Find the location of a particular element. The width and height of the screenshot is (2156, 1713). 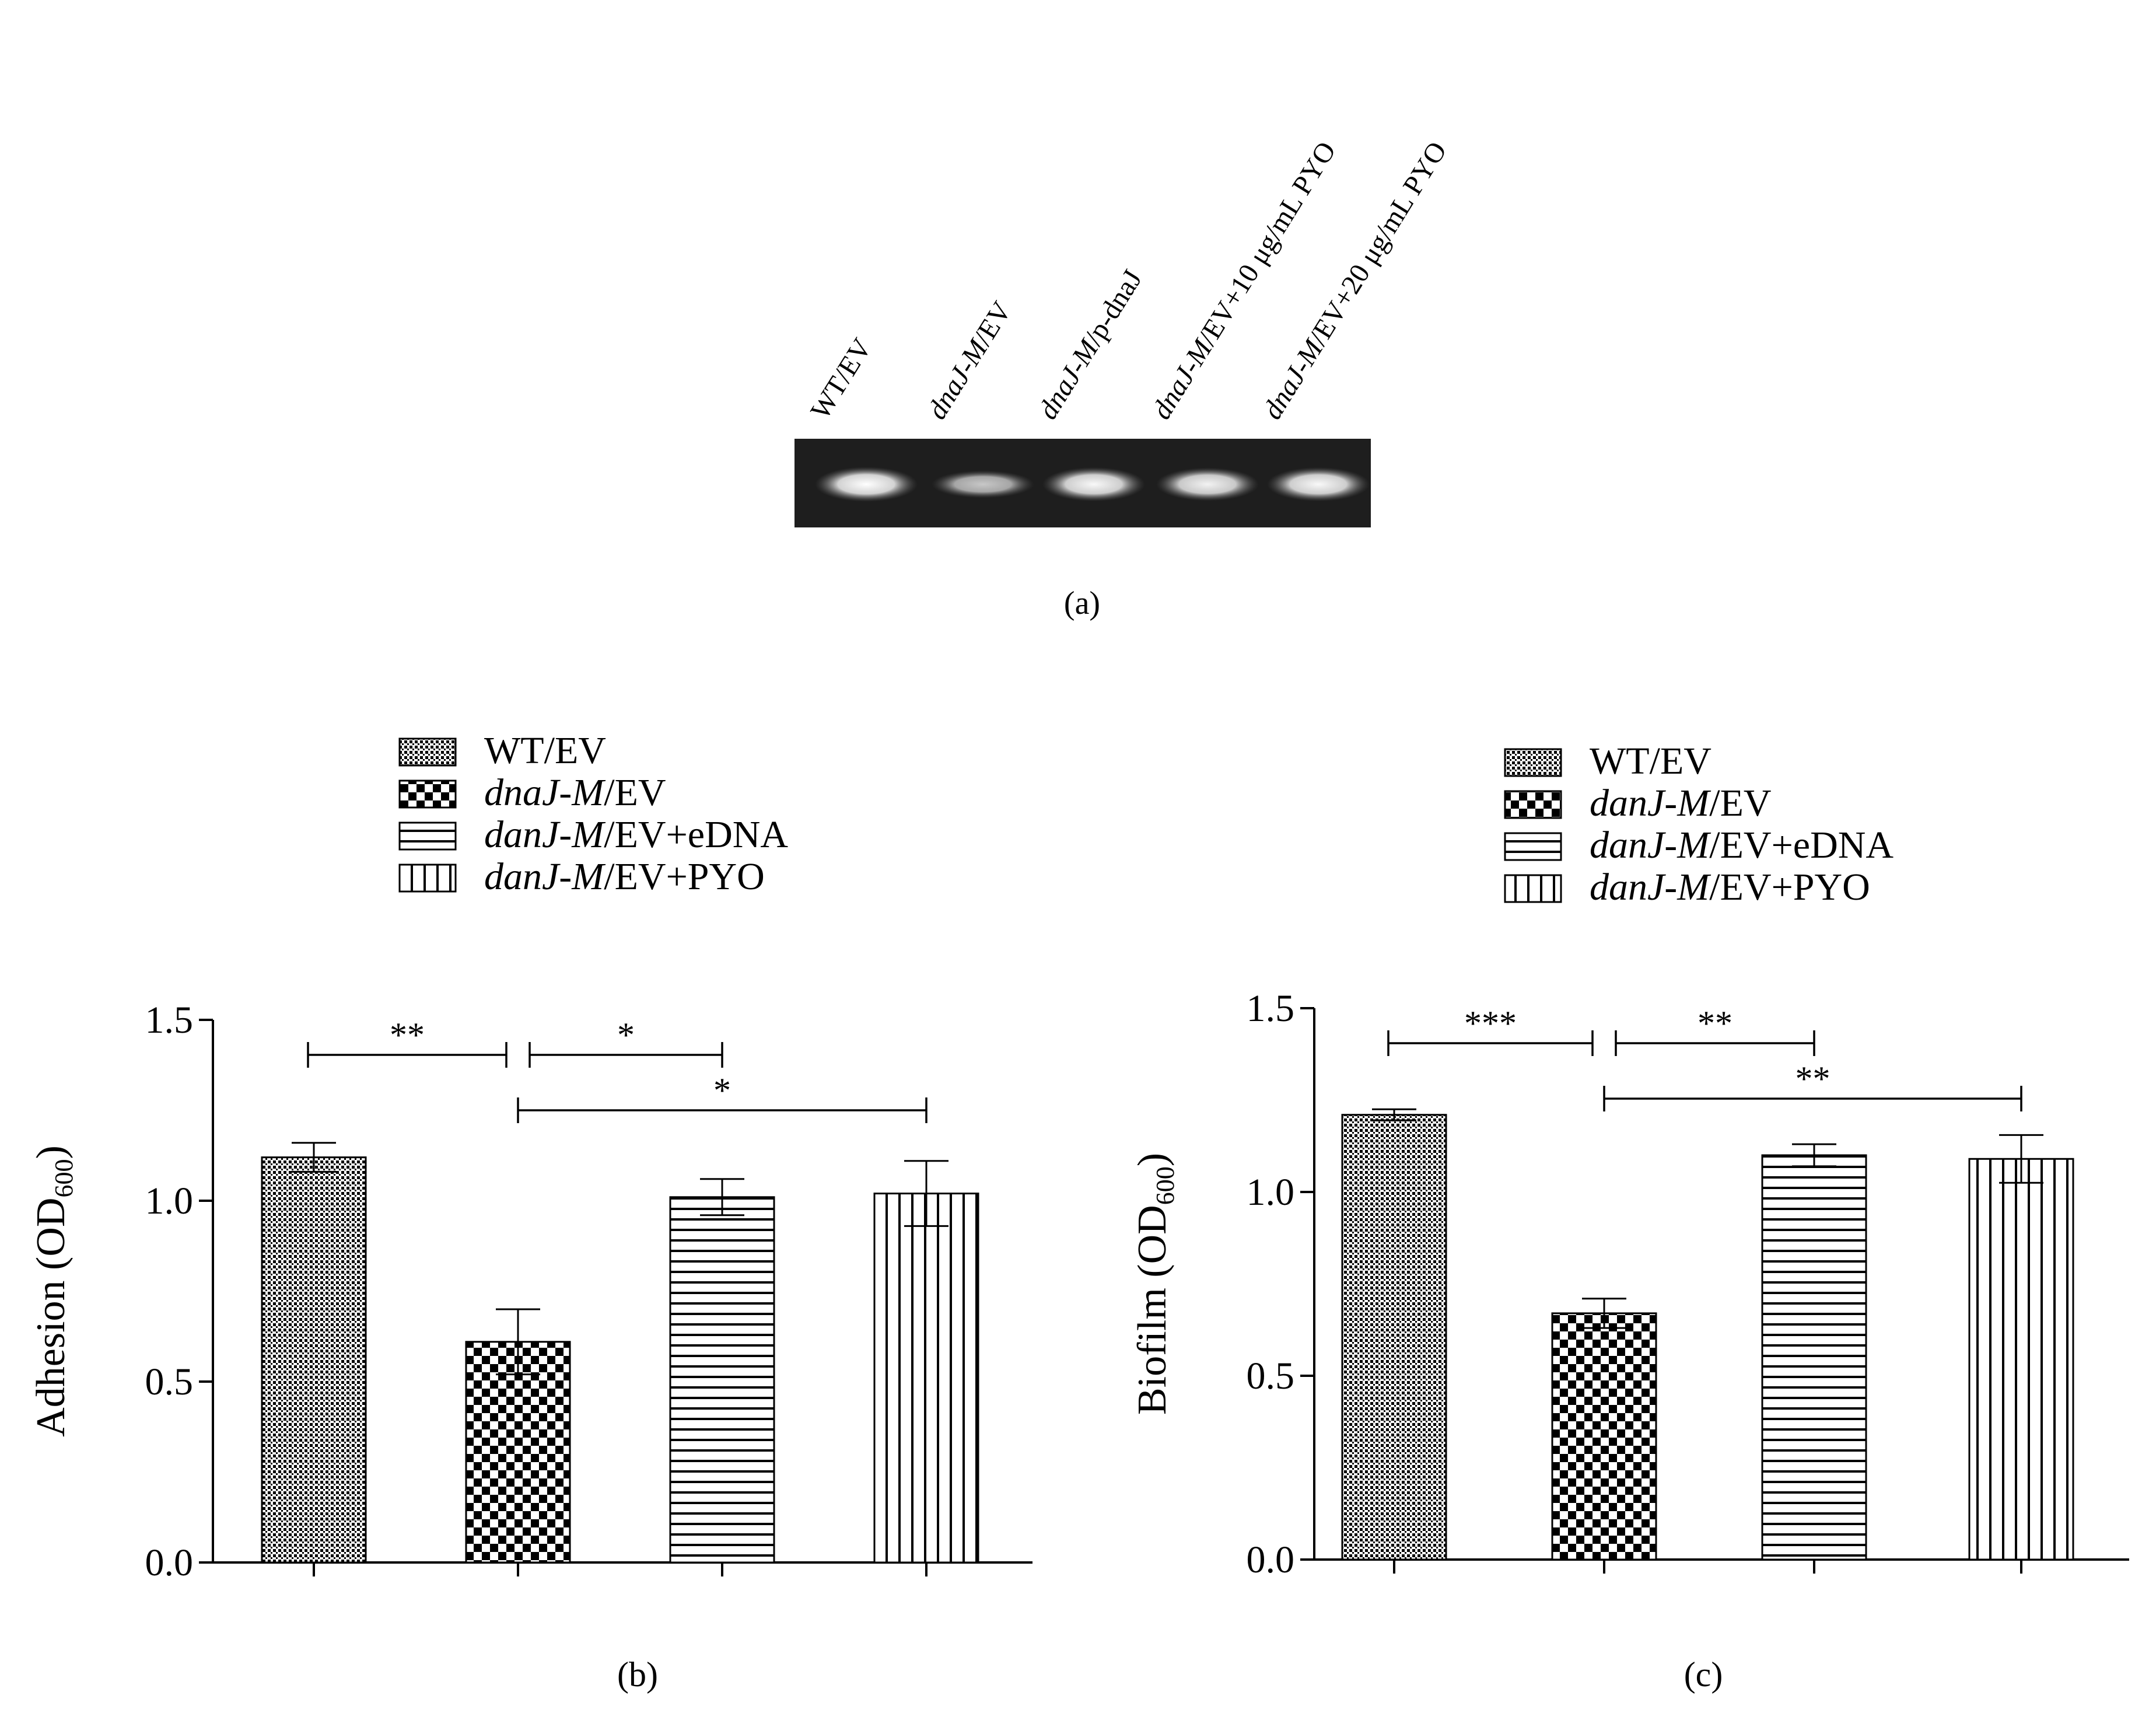

y-axis-label: Adhesion (OD600) is located at coordinates (53, 1291).